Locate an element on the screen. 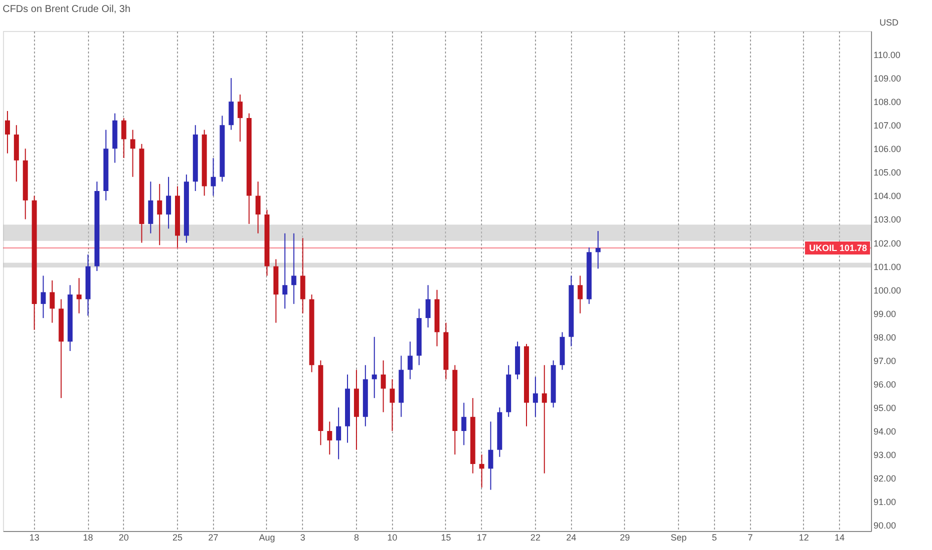 The image size is (932, 550). y-tick-label: 93.00 is located at coordinates (885, 455).